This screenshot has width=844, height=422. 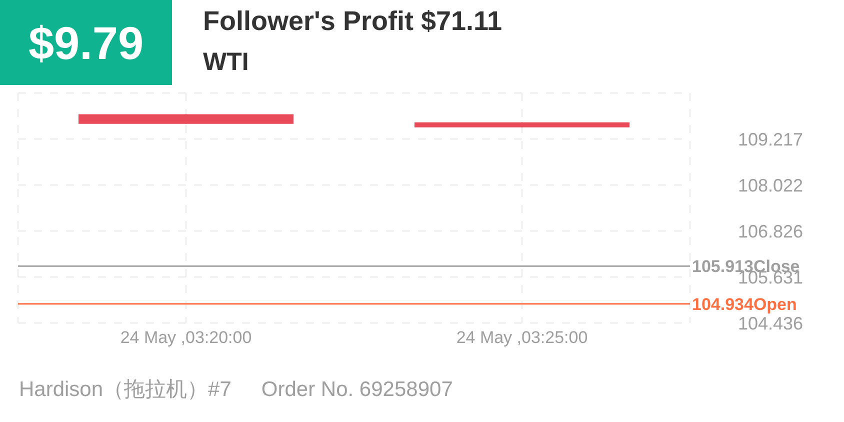 What do you see at coordinates (357, 389) in the screenshot?
I see `text: Order No. 69258907` at bounding box center [357, 389].